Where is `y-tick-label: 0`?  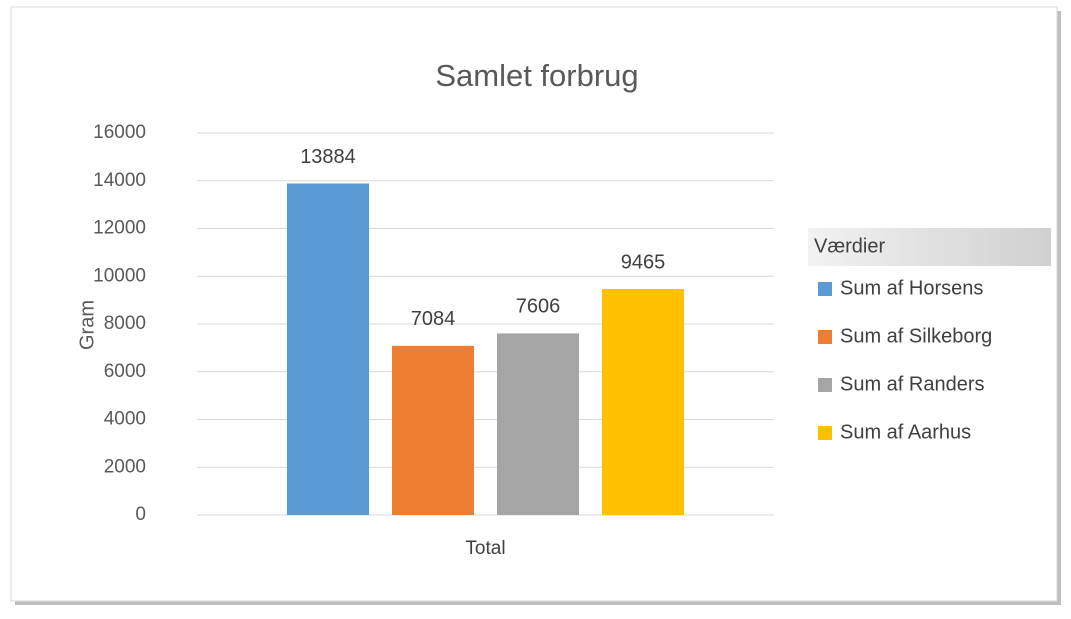
y-tick-label: 0 is located at coordinates (140, 514).